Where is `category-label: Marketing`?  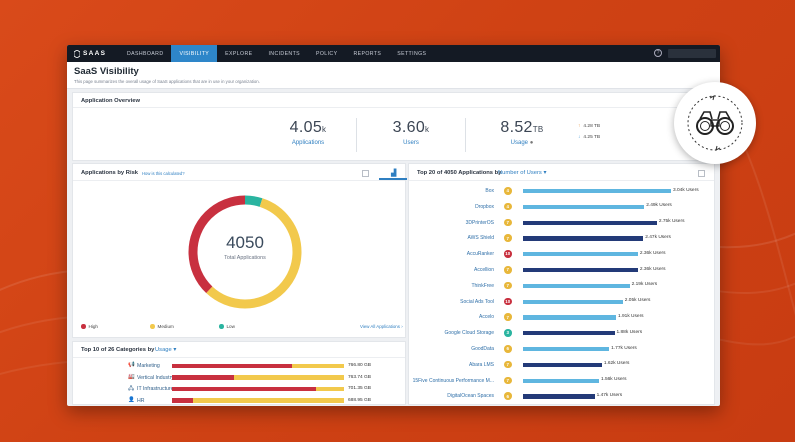
category-label: Marketing is located at coordinates (148, 366).